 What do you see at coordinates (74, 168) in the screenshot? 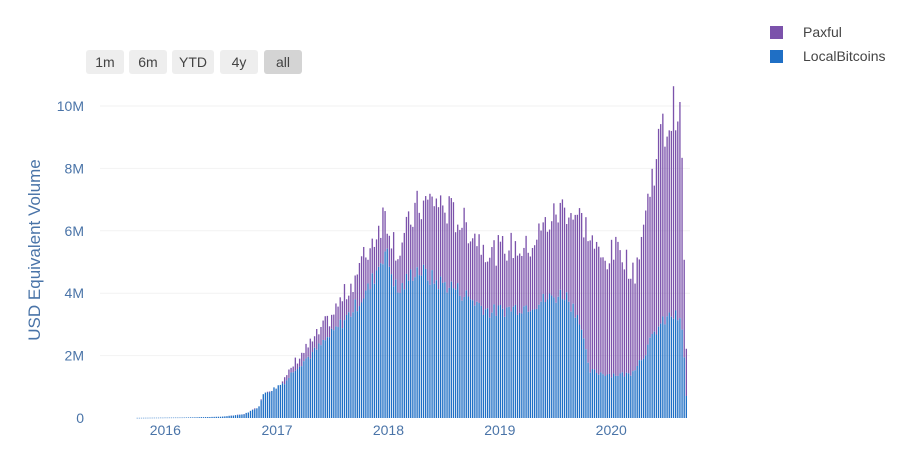
I see `y-tick-label: 8M` at bounding box center [74, 168].